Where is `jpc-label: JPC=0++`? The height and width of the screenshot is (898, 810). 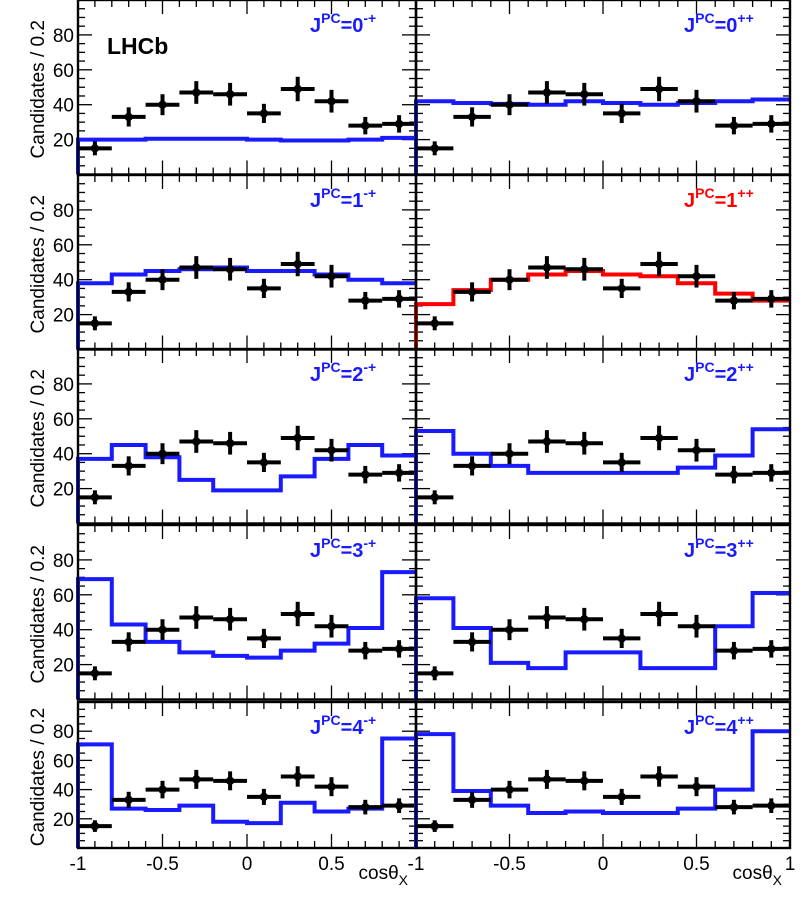
jpc-label: JPC=0++ is located at coordinates (719, 23).